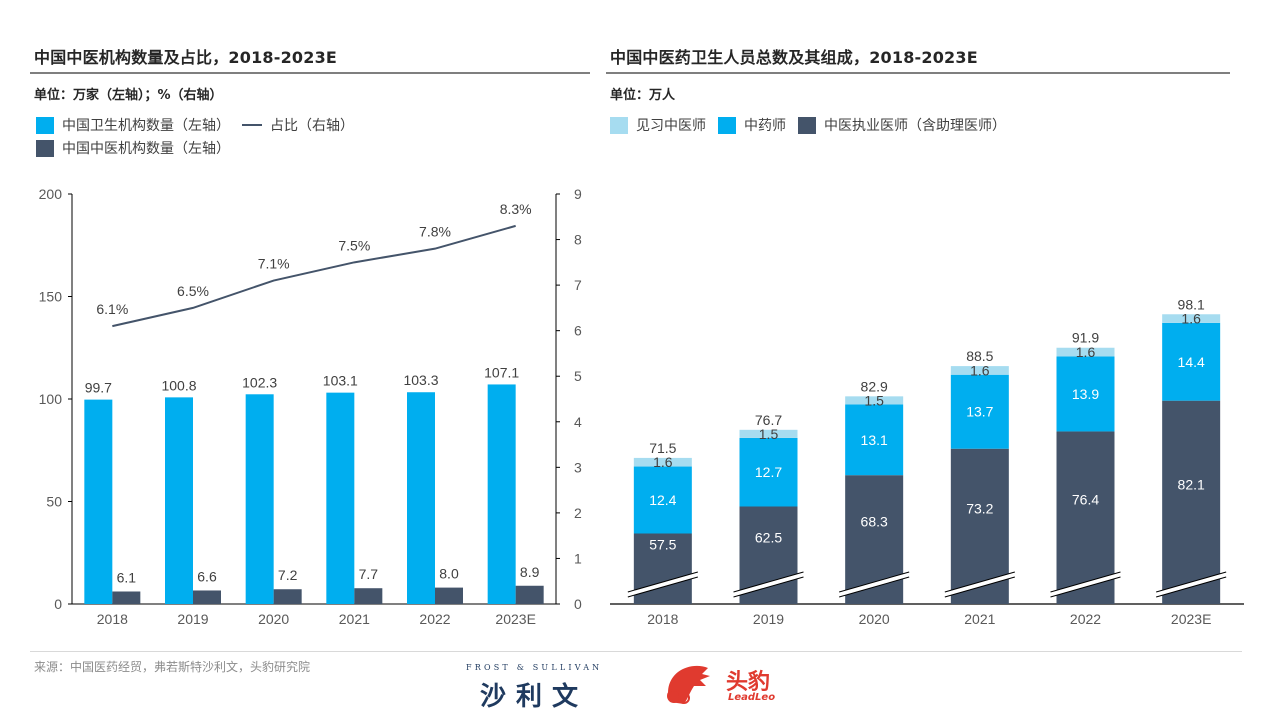  Describe the element at coordinates (765, 126) in the screenshot. I see `legend-label: 中药师` at that location.